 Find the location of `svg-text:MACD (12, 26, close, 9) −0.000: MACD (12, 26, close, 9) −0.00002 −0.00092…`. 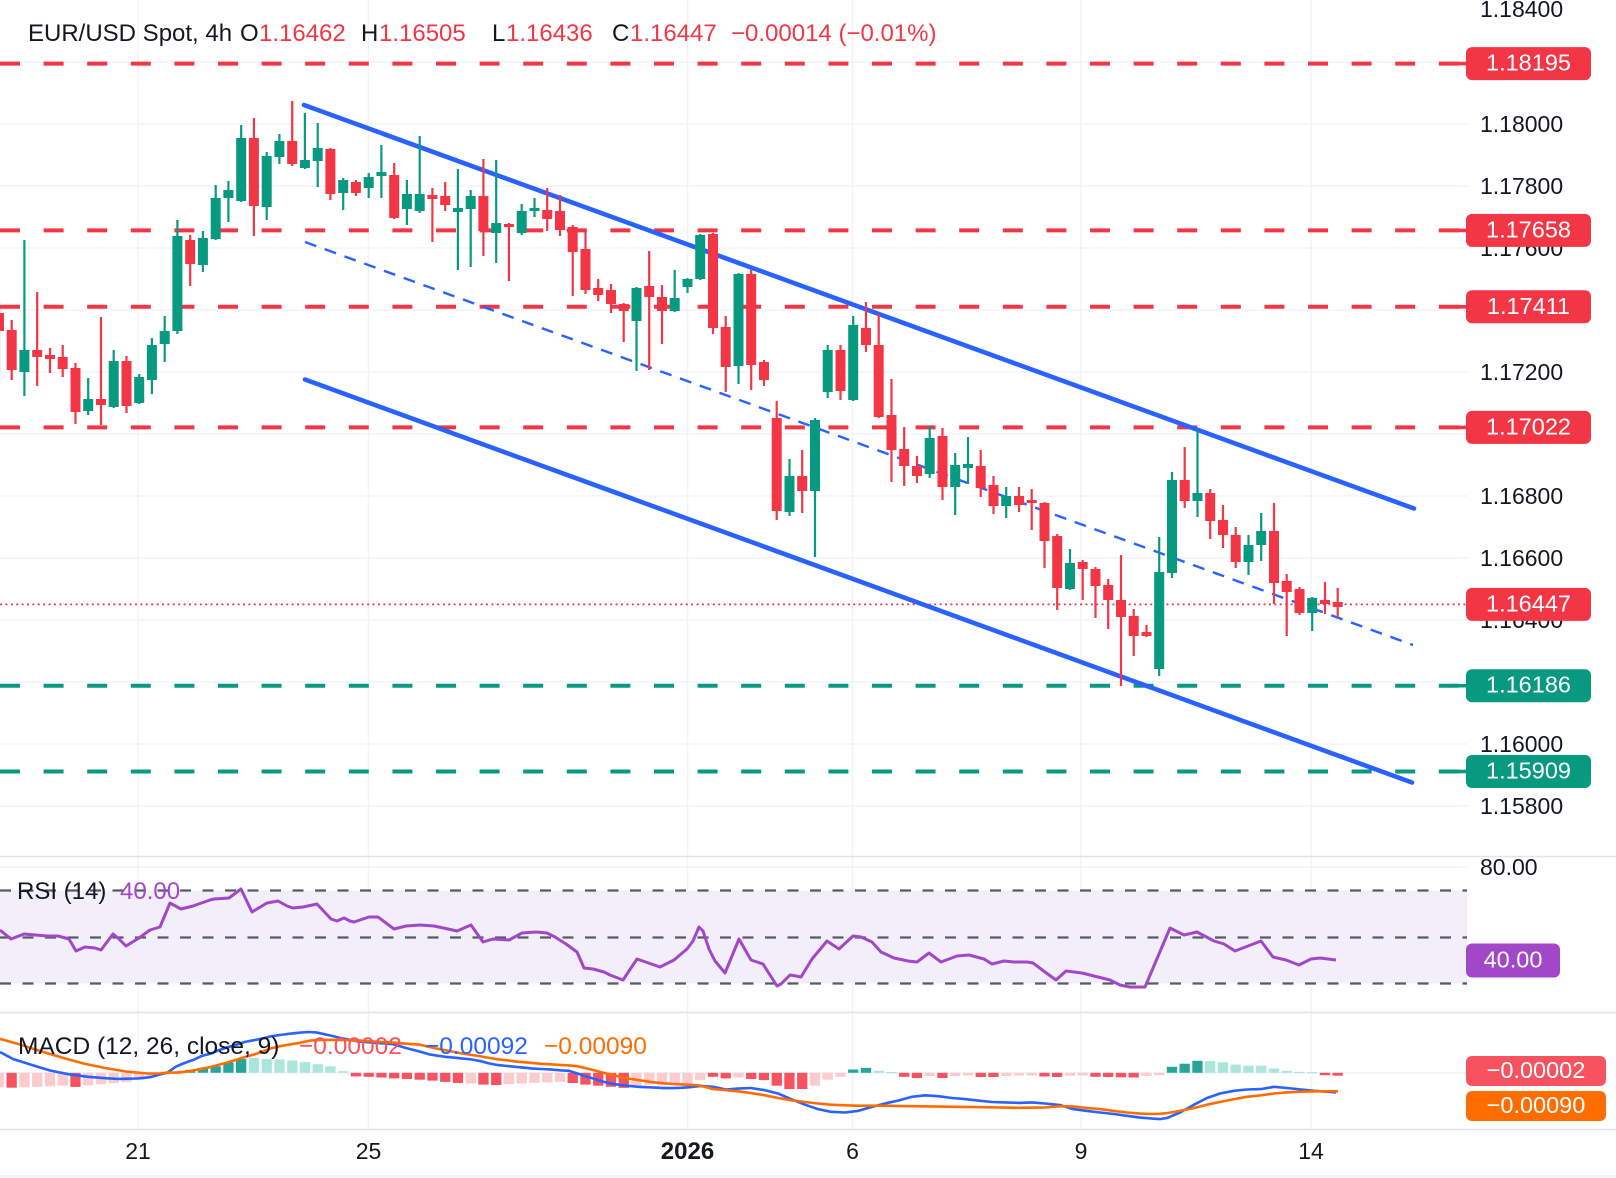

svg-text:MACD (12, 26, close, 9) −0.000: MACD (12, 26, close, 9) −0.00002 −0.00092… is located at coordinates (332, 1046).